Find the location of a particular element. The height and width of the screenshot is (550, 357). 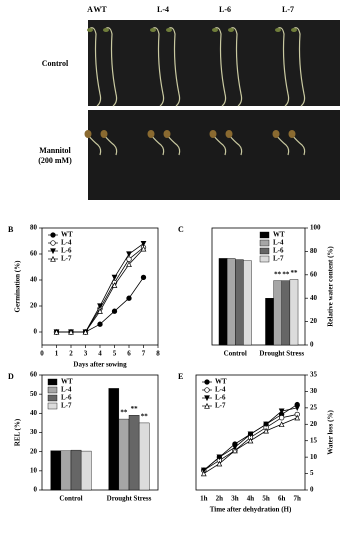

x-tick-label: 7h is located at coordinates (298, 499).